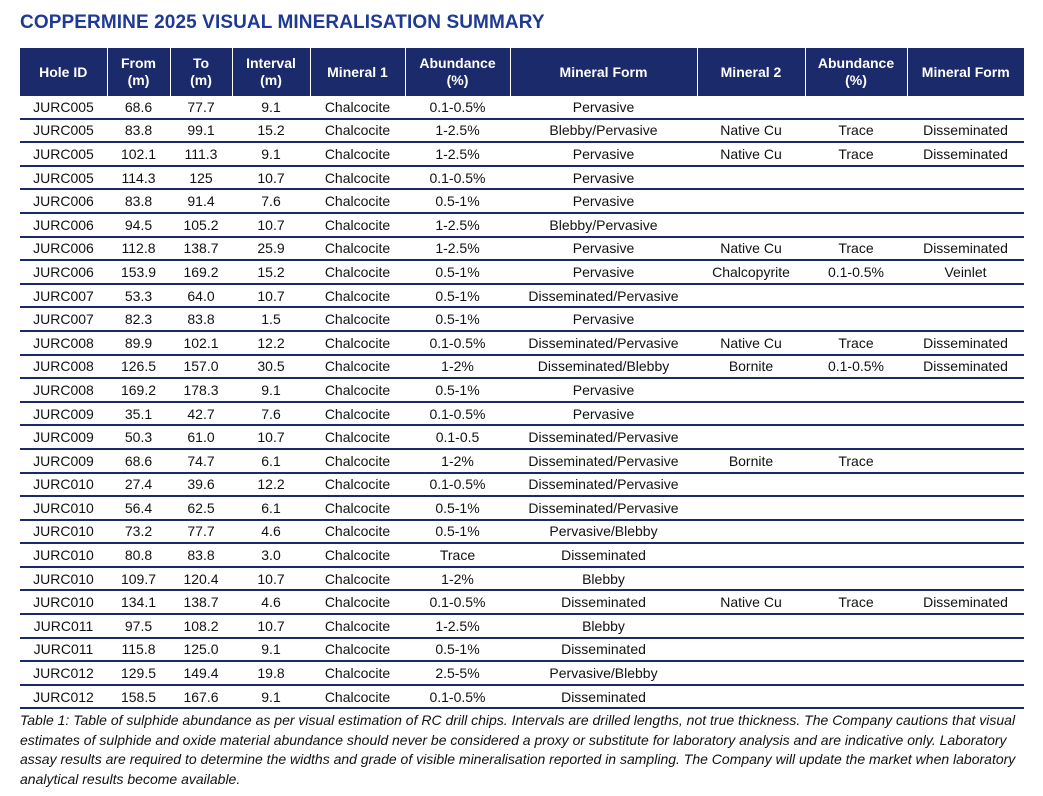 The image size is (1043, 796). Describe the element at coordinates (138, 437) in the screenshot. I see `table-cell: 50.3` at that location.